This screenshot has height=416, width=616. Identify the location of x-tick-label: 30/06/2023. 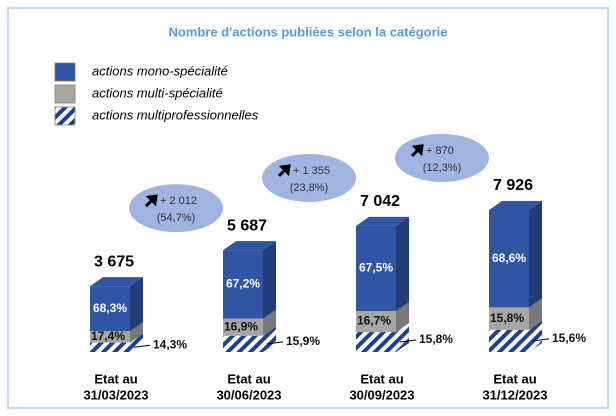
(248, 394).